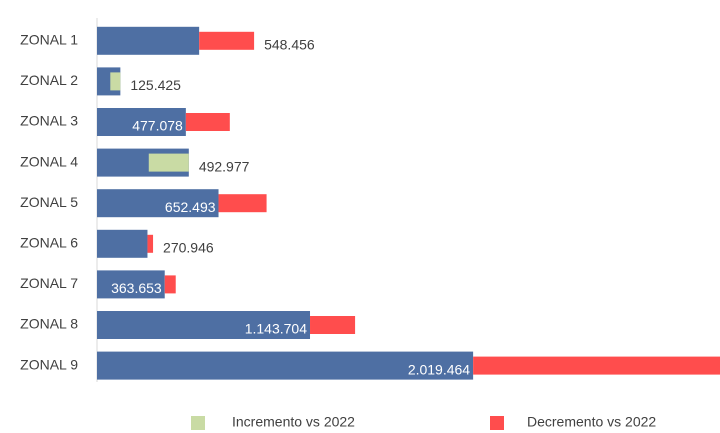  I want to click on y-tick-label: ZONAL 1, so click(49, 40).